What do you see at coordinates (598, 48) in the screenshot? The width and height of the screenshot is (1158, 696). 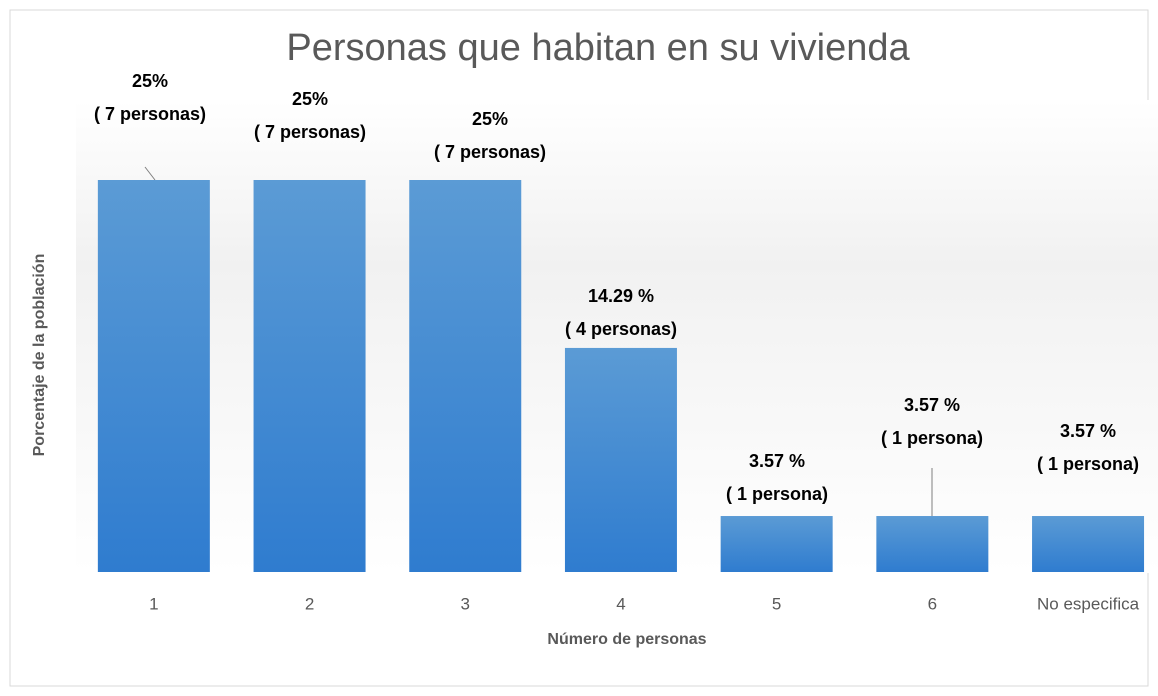 I see `chart-title: Personas que habitan en su vivienda` at bounding box center [598, 48].